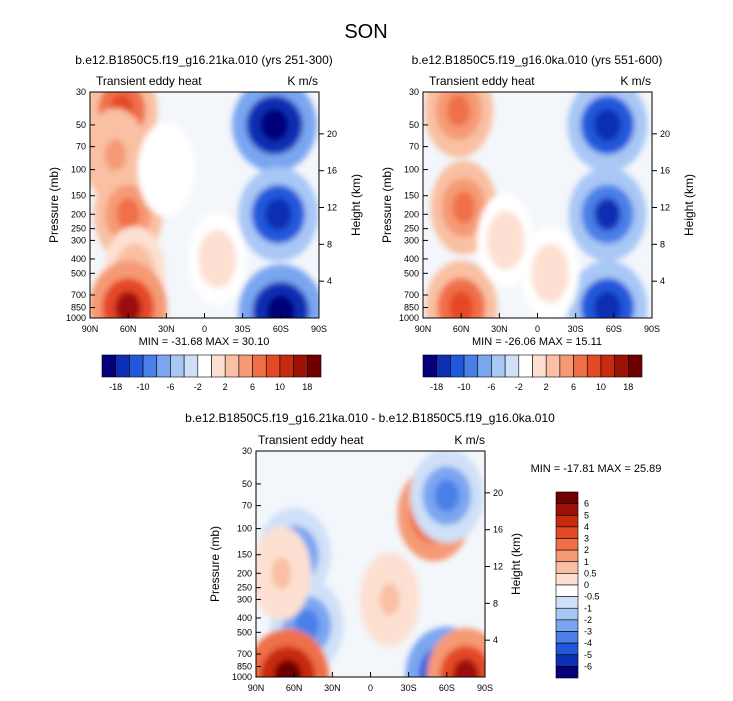 The width and height of the screenshot is (733, 701). Describe the element at coordinates (588, 643) in the screenshot. I see `colorbar-label: -4` at that location.